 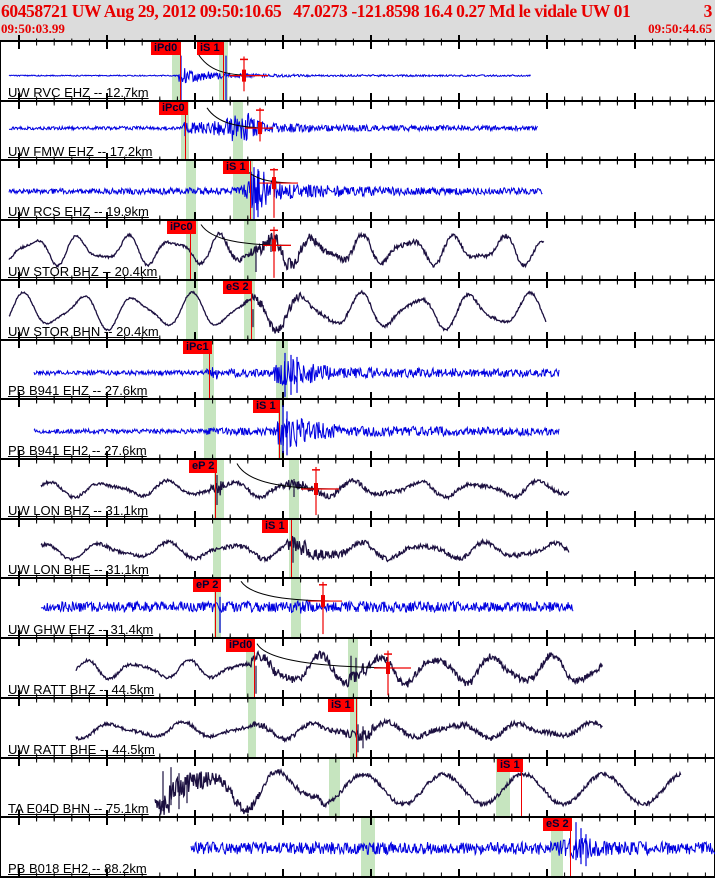 What do you see at coordinates (78, 391) in the screenshot?
I see `trace-label: PB B941 EHZ -- 27.6km` at bounding box center [78, 391].